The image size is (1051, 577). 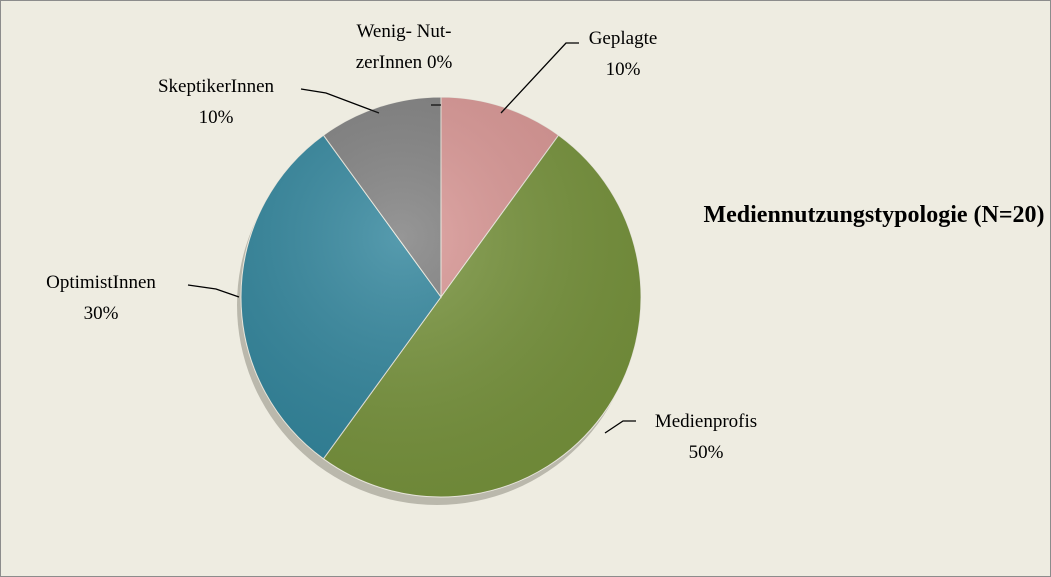 I want to click on slice-label: SkeptikerInnen 10%, so click(x=216, y=102).